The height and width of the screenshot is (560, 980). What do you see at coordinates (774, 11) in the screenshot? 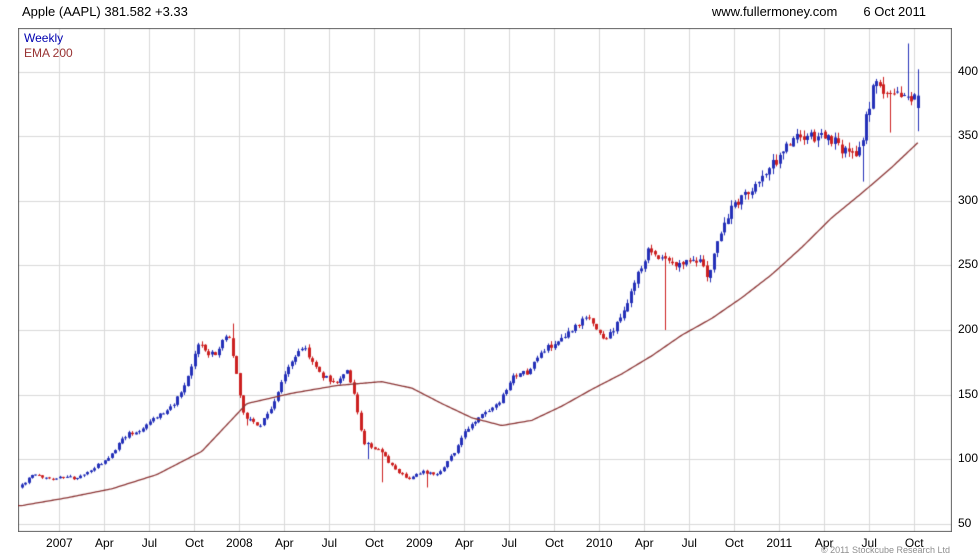
I see `website-link: www.fullermoney.com` at bounding box center [774, 11].